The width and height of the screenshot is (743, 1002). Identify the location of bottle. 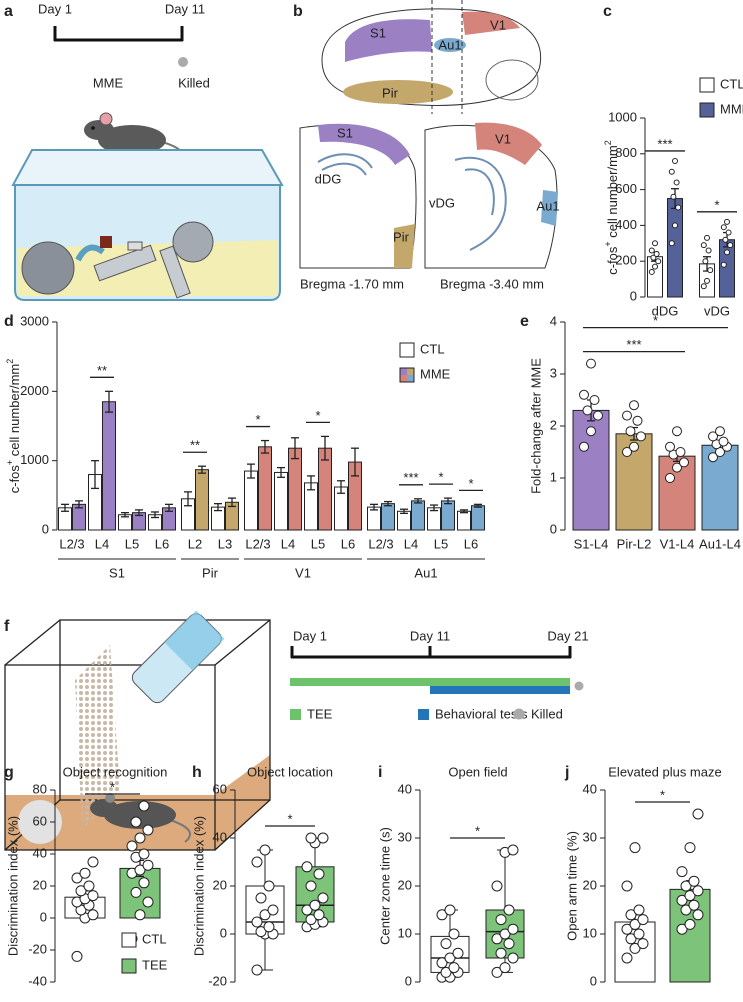
(178, 657).